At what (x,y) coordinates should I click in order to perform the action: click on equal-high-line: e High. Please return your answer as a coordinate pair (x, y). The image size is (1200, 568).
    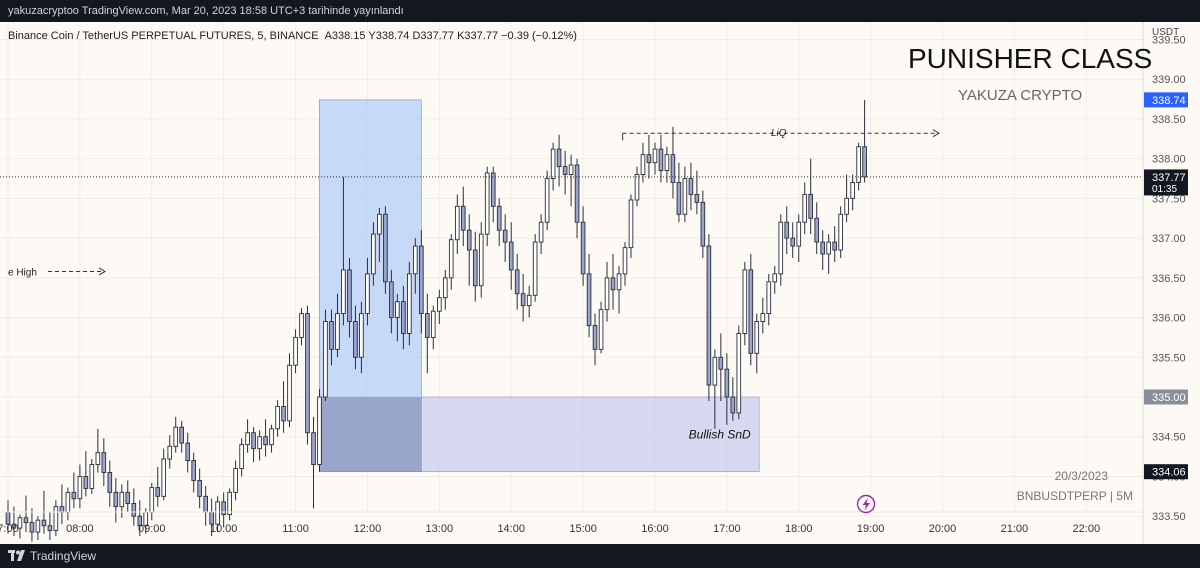
    Looking at the image, I should click on (57, 272).